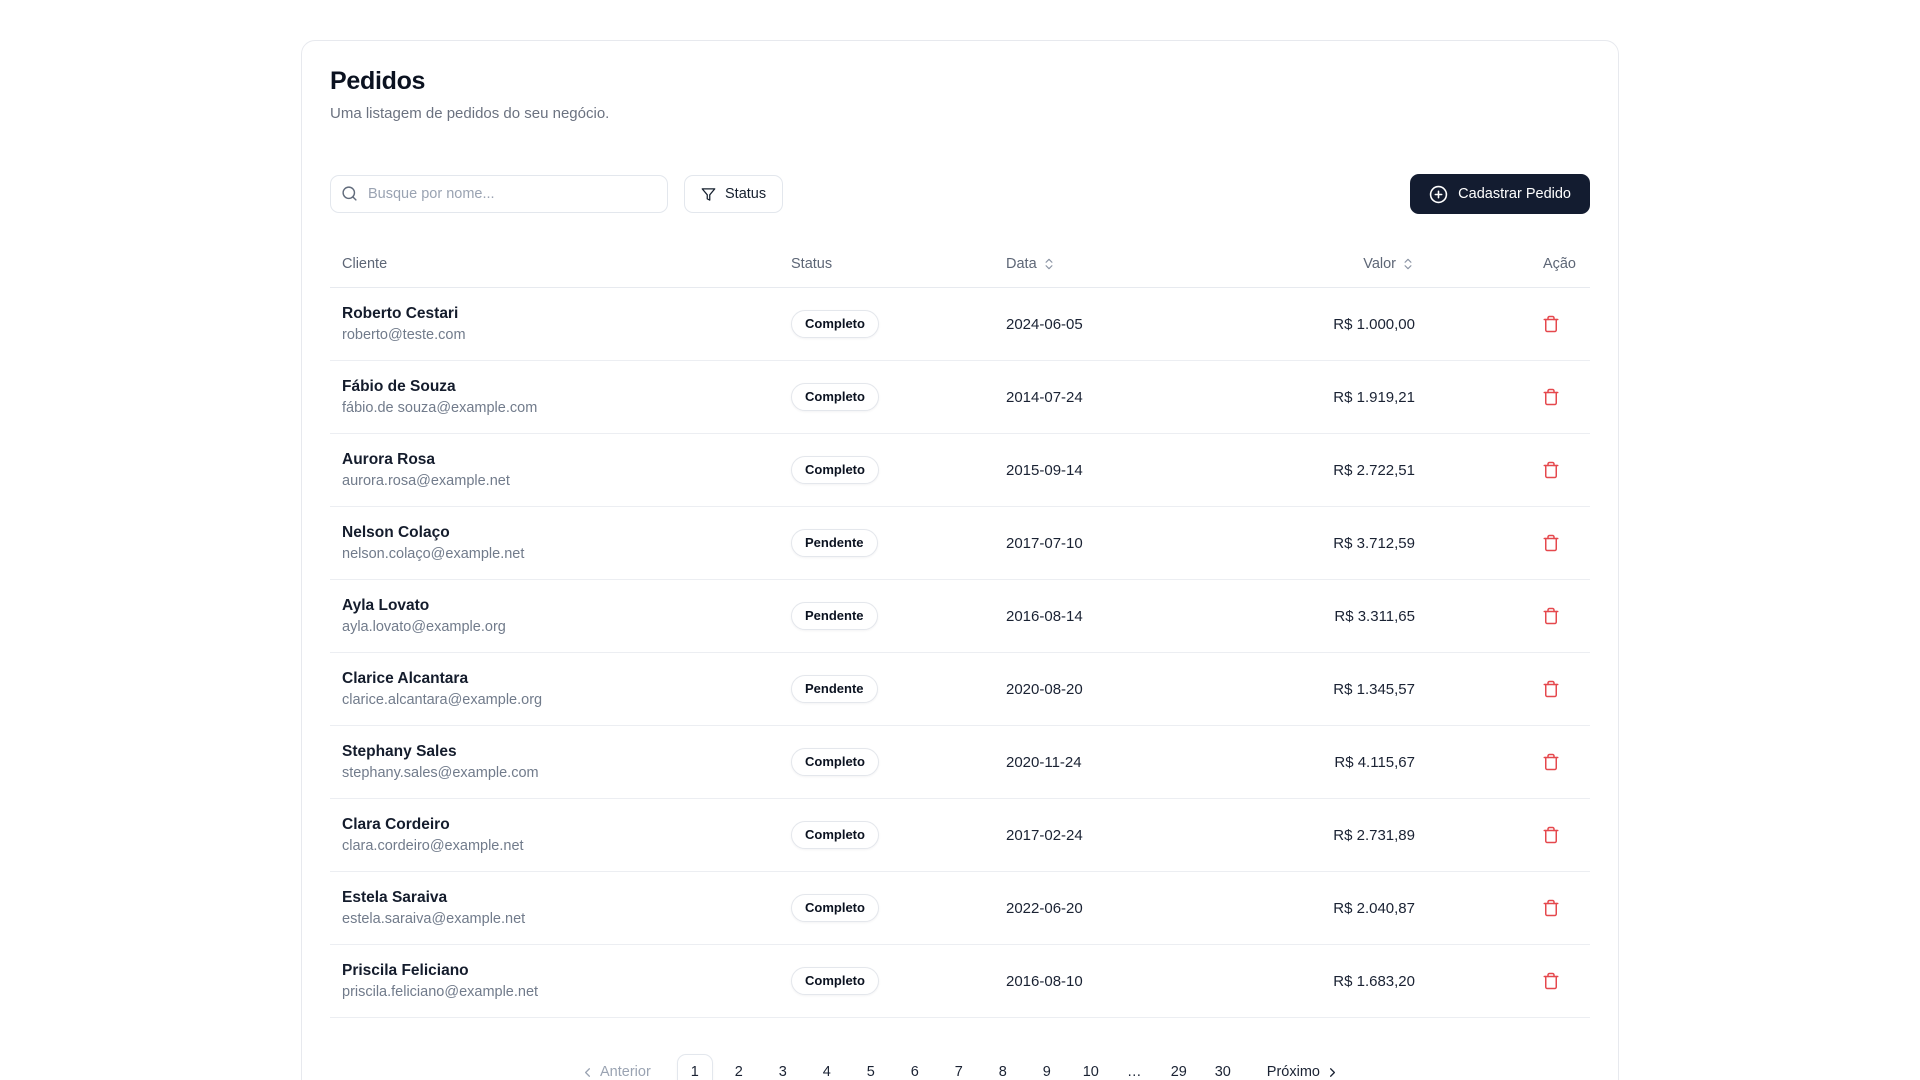 Image resolution: width=1920 pixels, height=1080 pixels. What do you see at coordinates (405, 970) in the screenshot?
I see `client-name: Priscila Feliciano` at bounding box center [405, 970].